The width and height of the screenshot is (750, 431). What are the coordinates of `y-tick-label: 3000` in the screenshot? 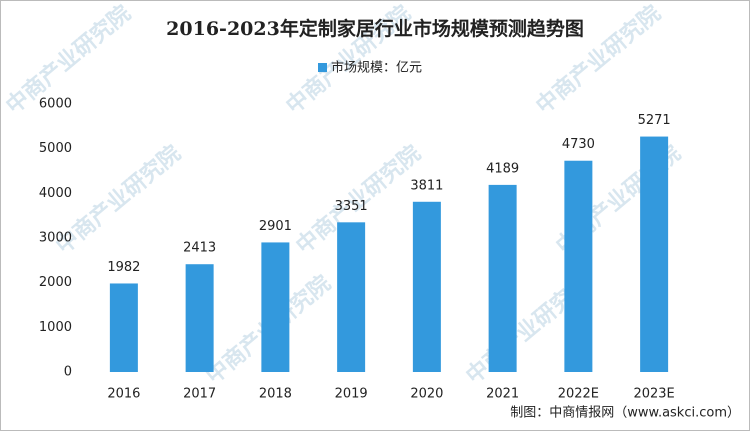 It's located at (55, 238).